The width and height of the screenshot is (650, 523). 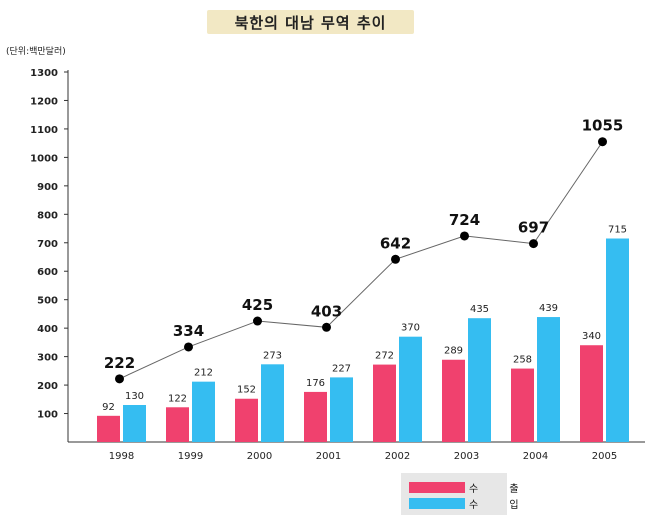 I want to click on legend-item-export: 수 출, so click(x=464, y=488).